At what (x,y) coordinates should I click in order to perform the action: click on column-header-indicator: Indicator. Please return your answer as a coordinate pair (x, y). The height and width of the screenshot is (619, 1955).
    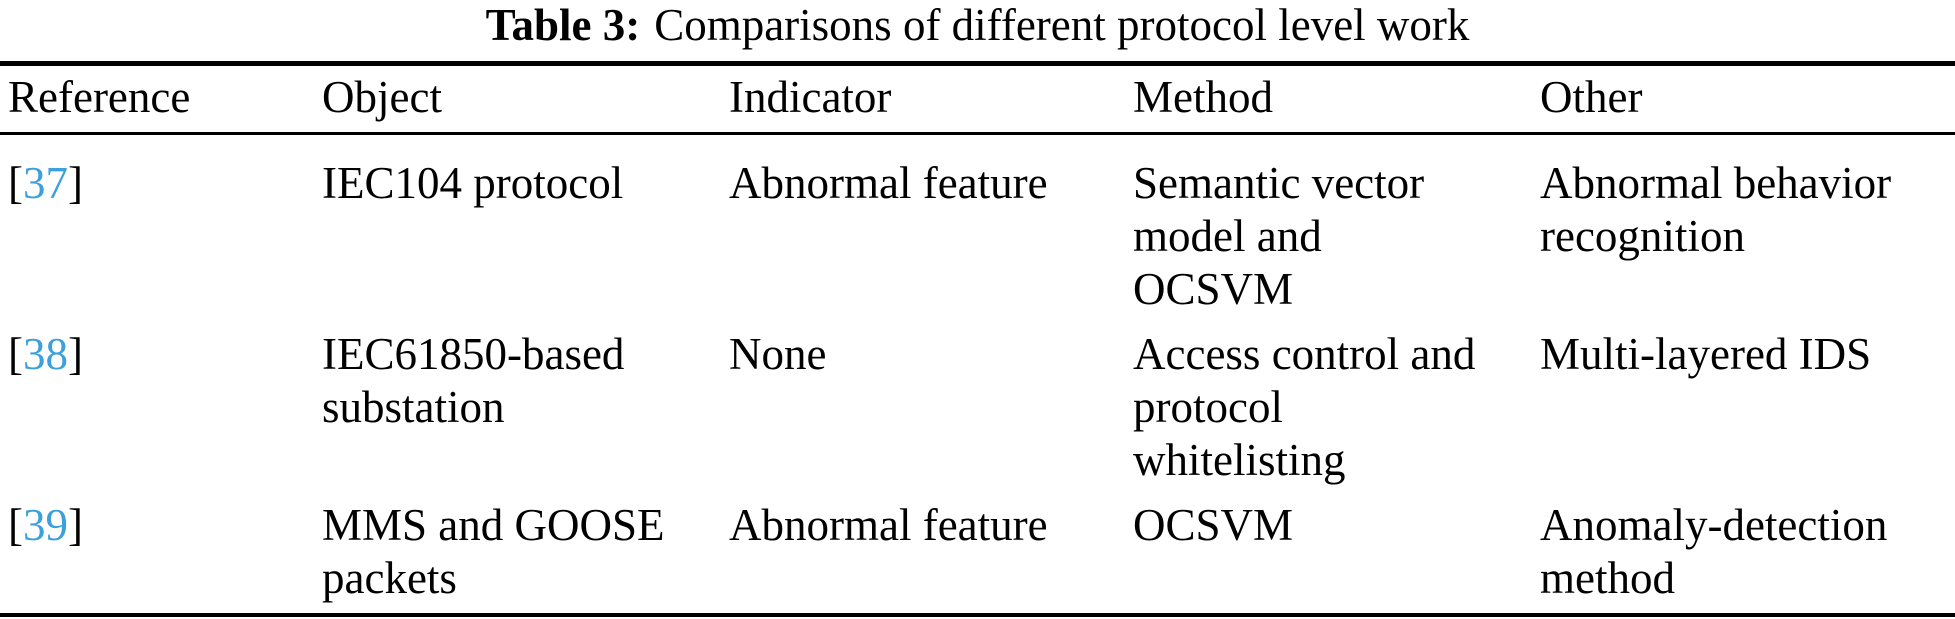
    Looking at the image, I should click on (931, 99).